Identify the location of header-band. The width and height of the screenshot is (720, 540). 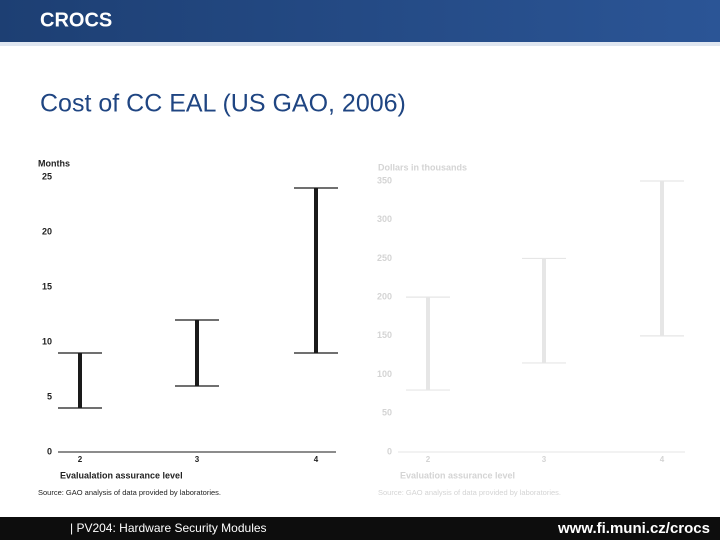
(360, 21).